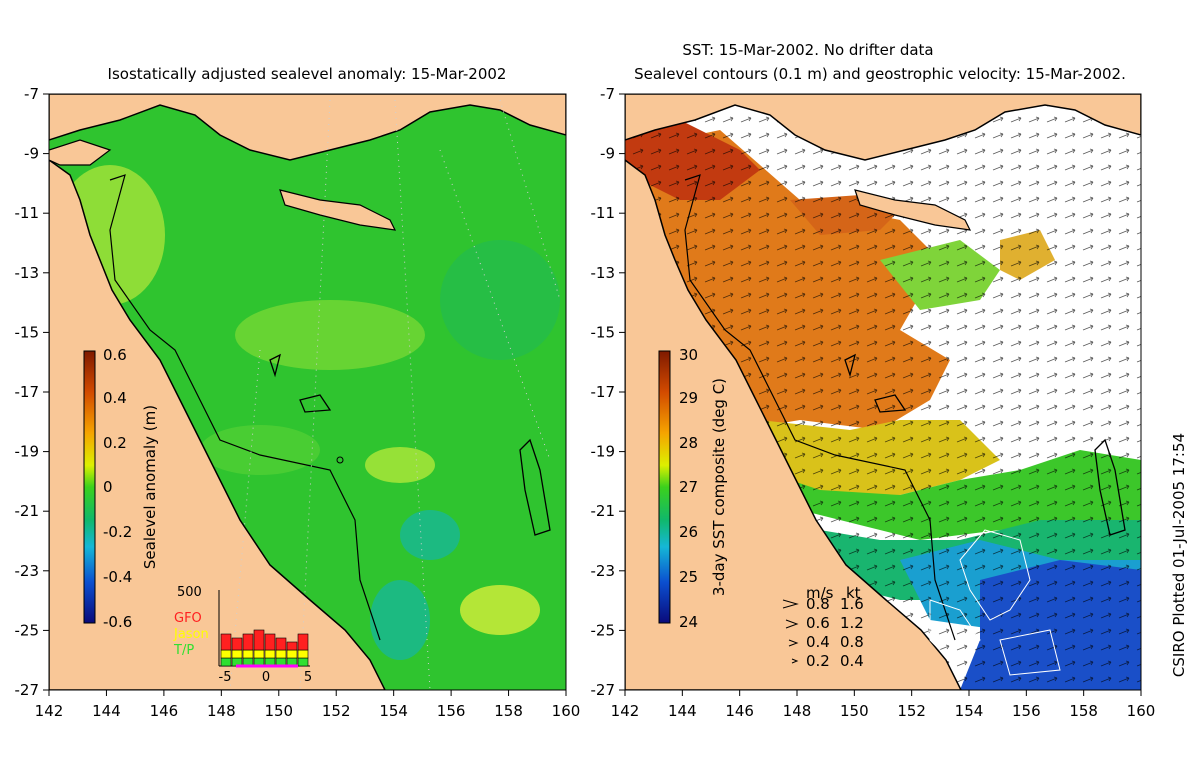 Image resolution: width=1200 pixels, height=780 pixels. Describe the element at coordinates (108, 487) in the screenshot. I see `left-cbar-tick: 0` at that location.